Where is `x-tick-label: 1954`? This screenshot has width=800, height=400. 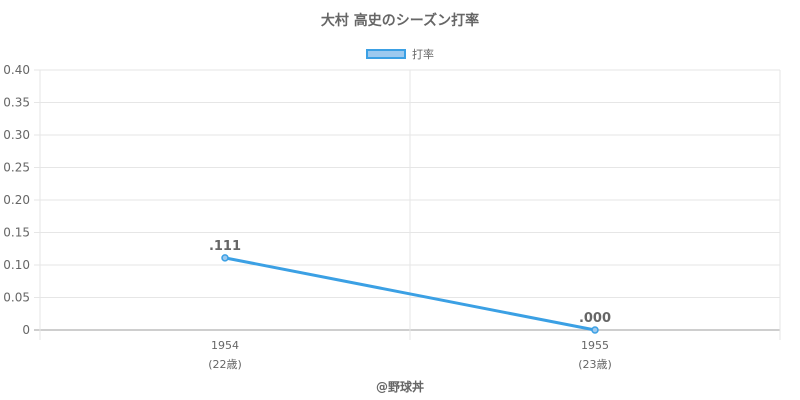 x-tick-label: 1954 is located at coordinates (225, 345).